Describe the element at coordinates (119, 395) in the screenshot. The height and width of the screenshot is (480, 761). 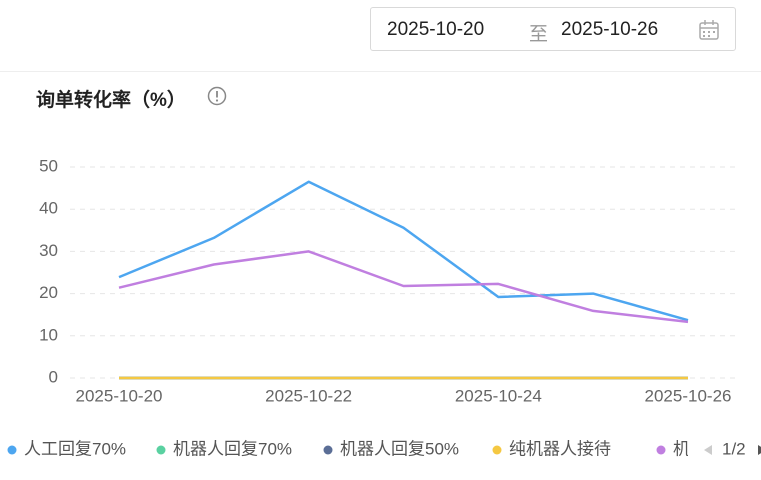
I see `x-tick-label: 2025-10-20` at that location.